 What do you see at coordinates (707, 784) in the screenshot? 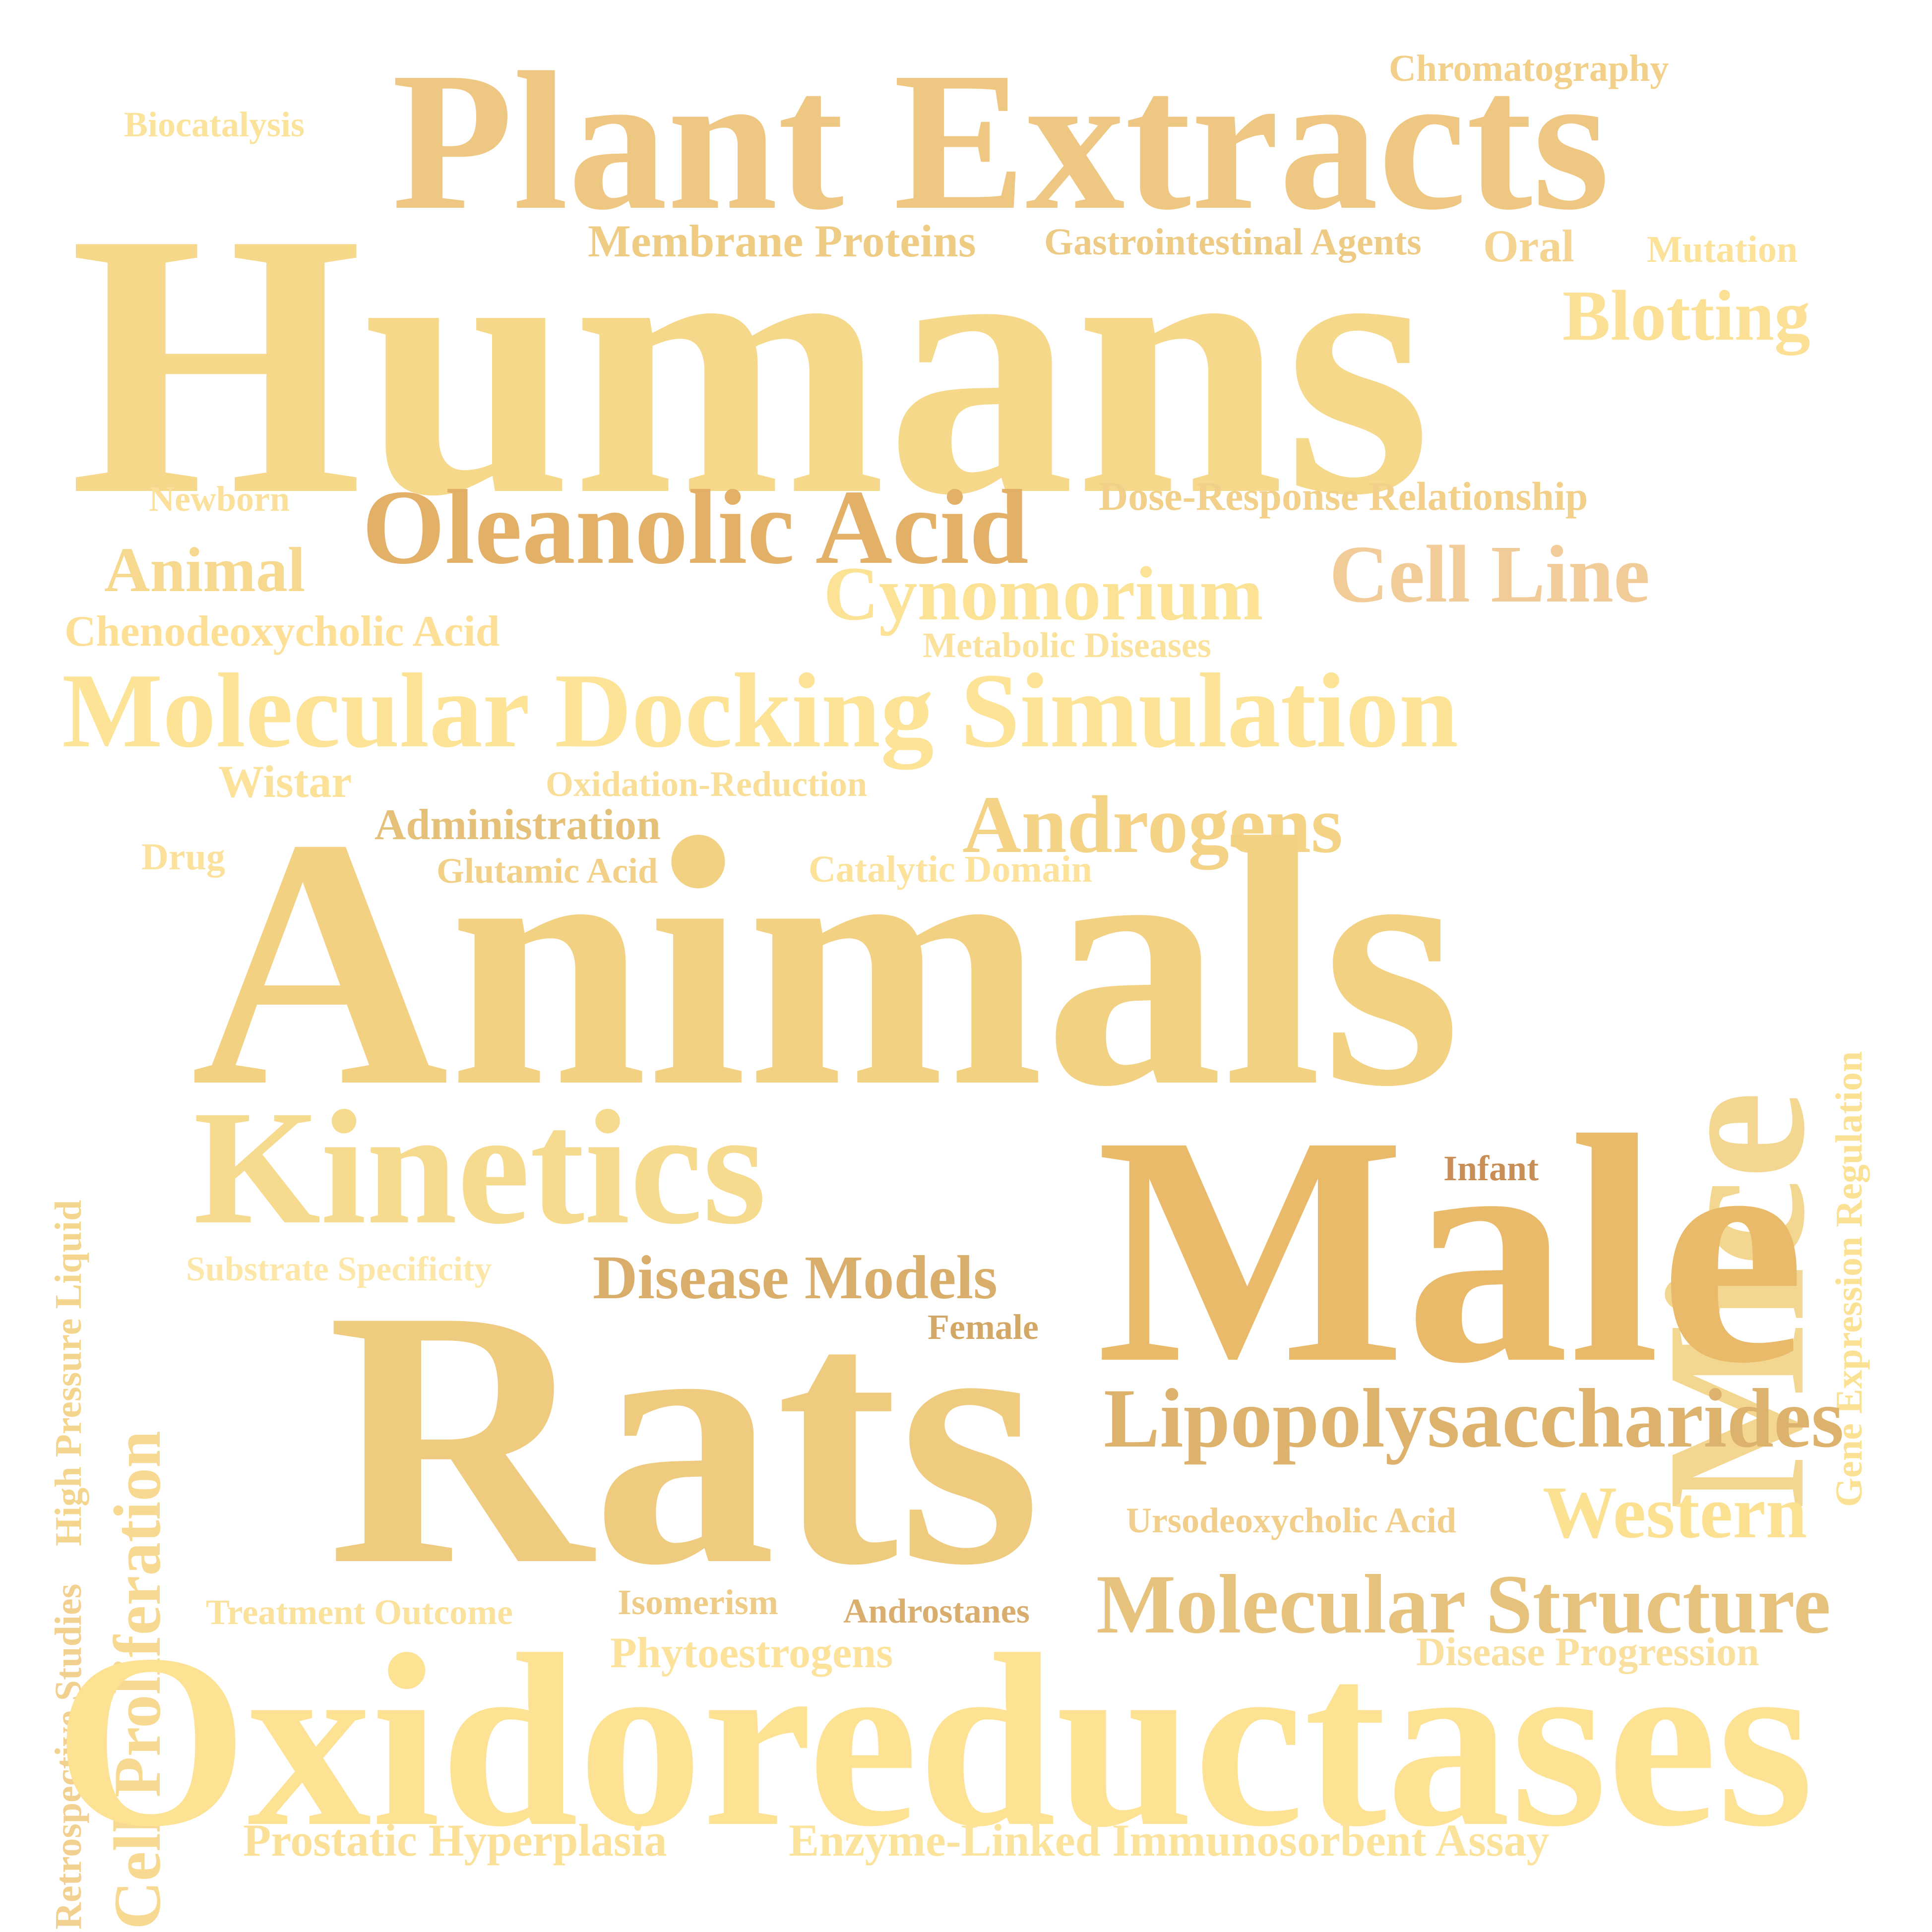
I see `word-oxidation-reduction: Oxidation-Reduction` at bounding box center [707, 784].